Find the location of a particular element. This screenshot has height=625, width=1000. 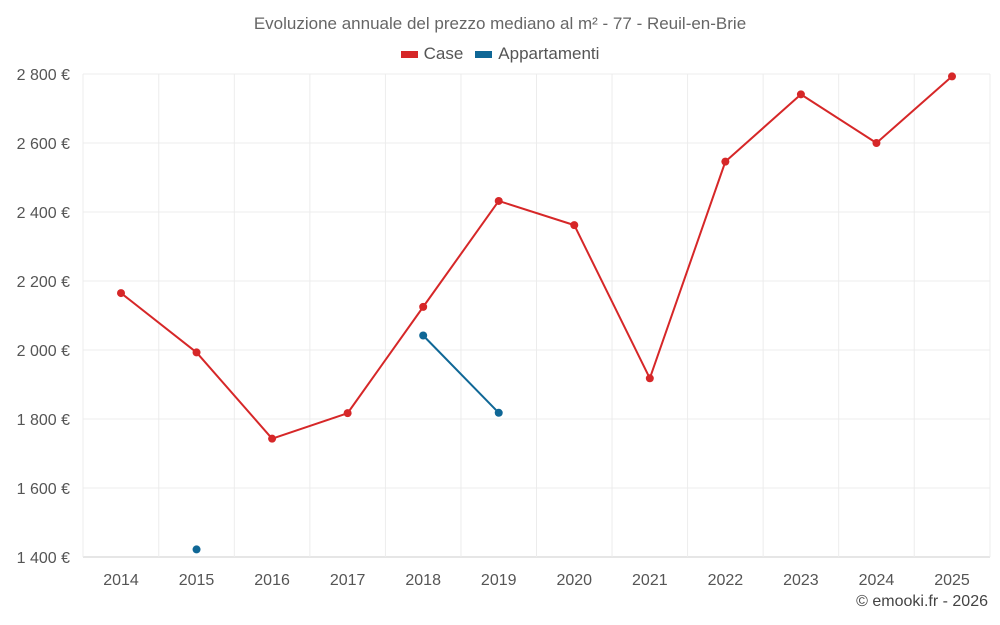

x-tick-label: 2016 is located at coordinates (272, 580).